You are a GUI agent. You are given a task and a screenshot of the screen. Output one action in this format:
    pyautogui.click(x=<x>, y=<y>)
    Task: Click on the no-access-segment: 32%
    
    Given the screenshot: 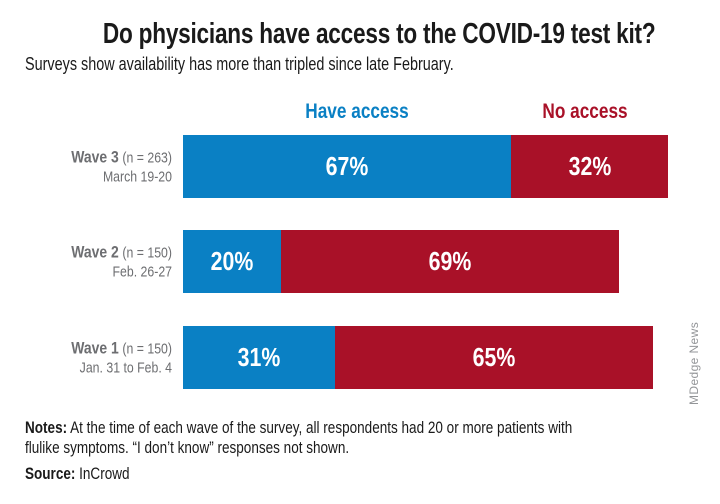 What is the action you would take?
    pyautogui.click(x=590, y=166)
    